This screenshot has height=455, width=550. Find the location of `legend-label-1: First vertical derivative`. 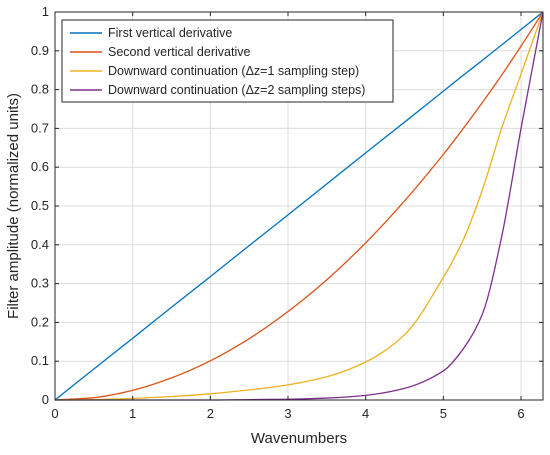

legend-label-1: First vertical derivative is located at coordinates (170, 33).